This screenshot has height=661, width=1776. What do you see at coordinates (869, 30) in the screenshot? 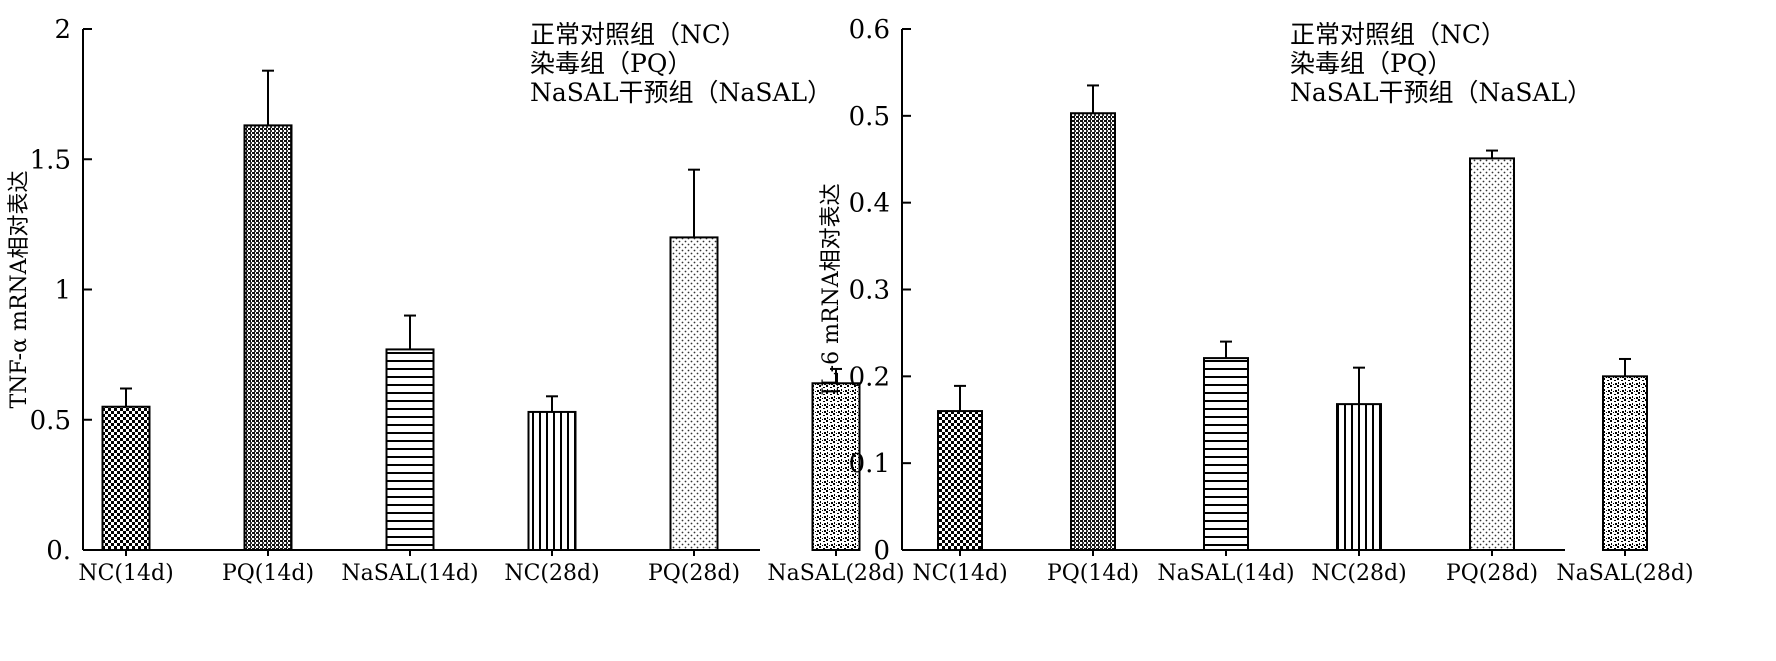
I see `y-tick-label: 0.6` at bounding box center [869, 30].